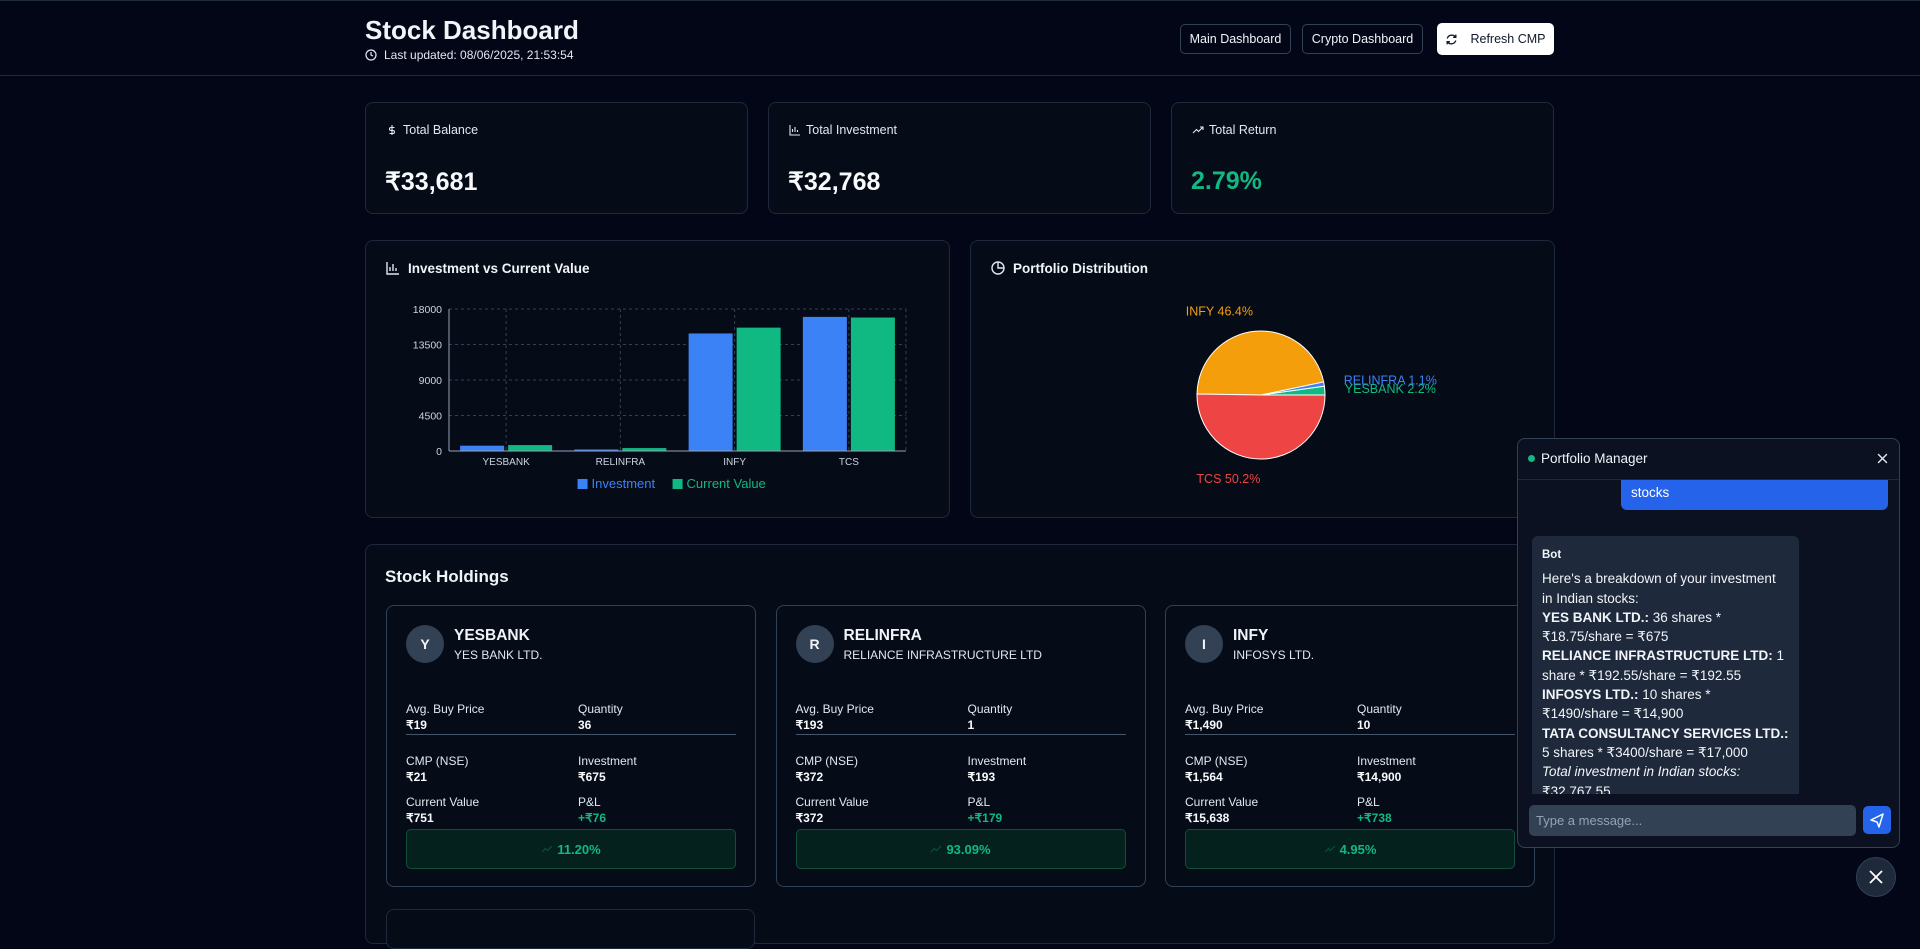  What do you see at coordinates (1260, 363) in the screenshot?
I see `pie-slice` at bounding box center [1260, 363].